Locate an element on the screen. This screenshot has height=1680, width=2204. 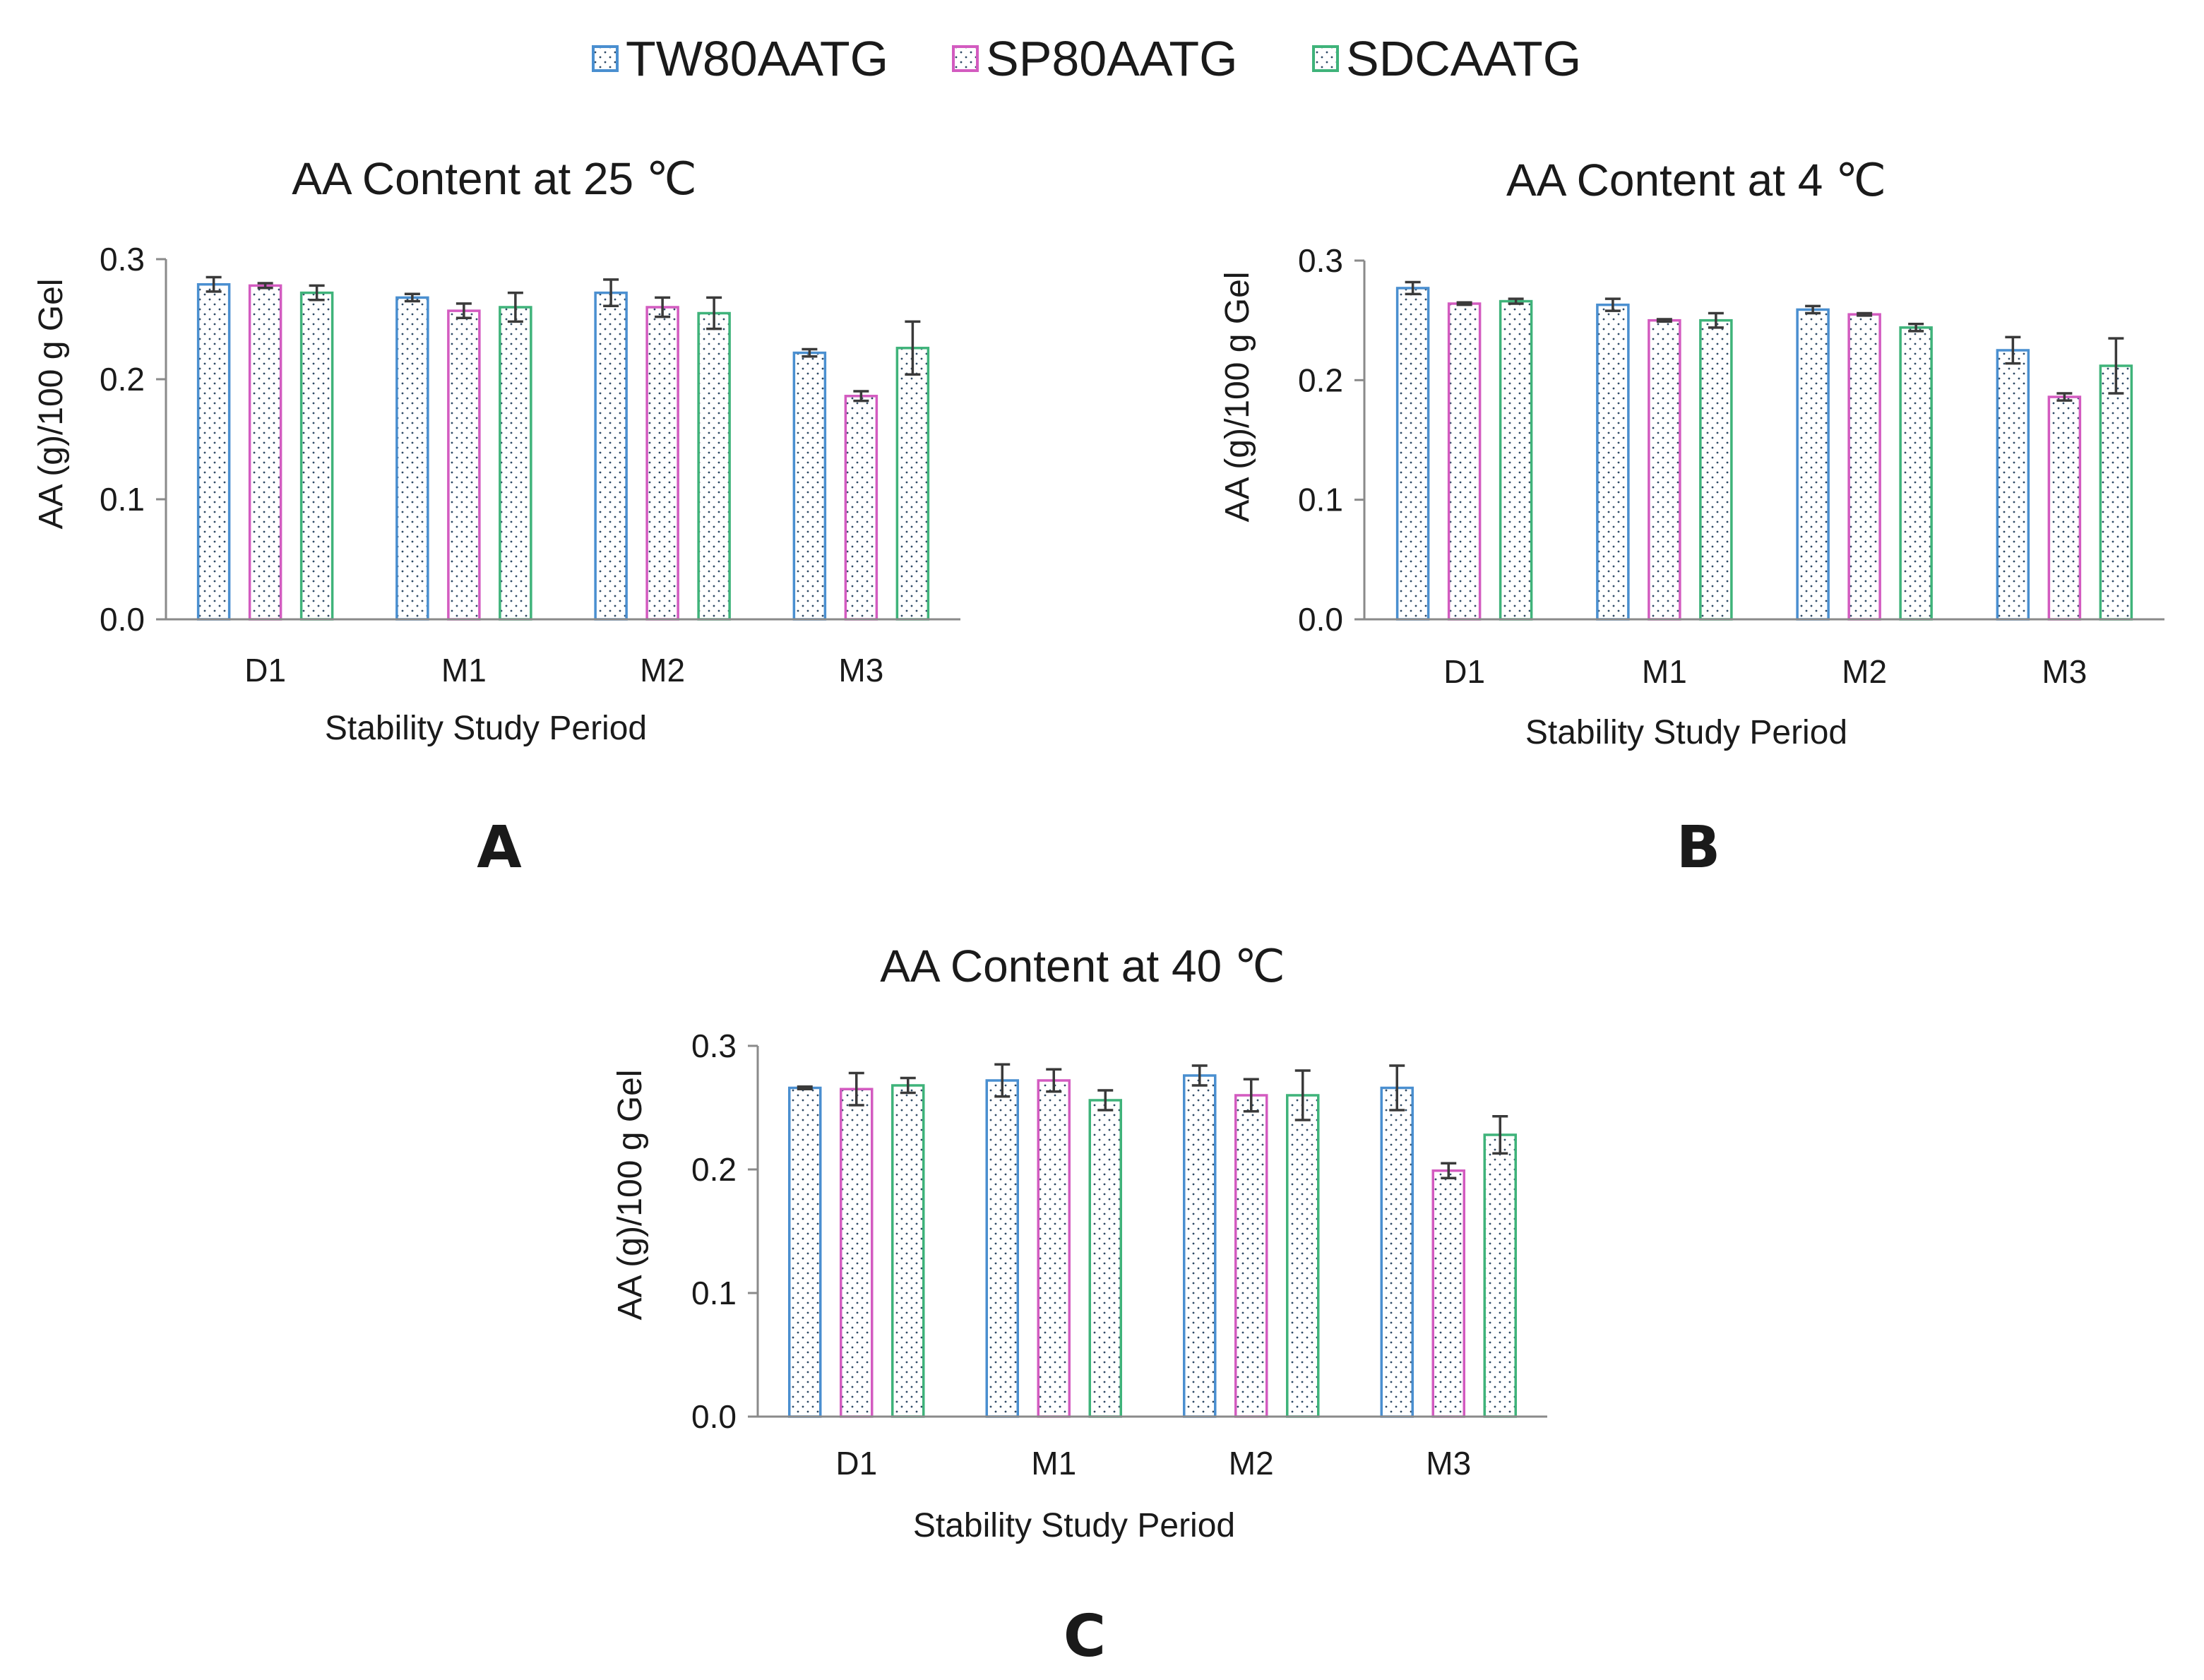
legend-swatch-sp80aatg is located at coordinates (965, 59).